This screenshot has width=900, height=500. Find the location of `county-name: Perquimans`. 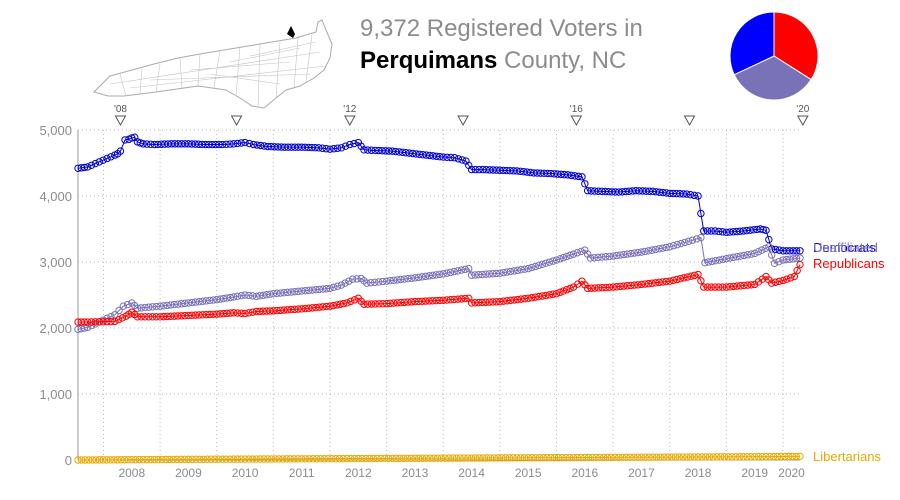

county-name: Perquimans is located at coordinates (429, 60).